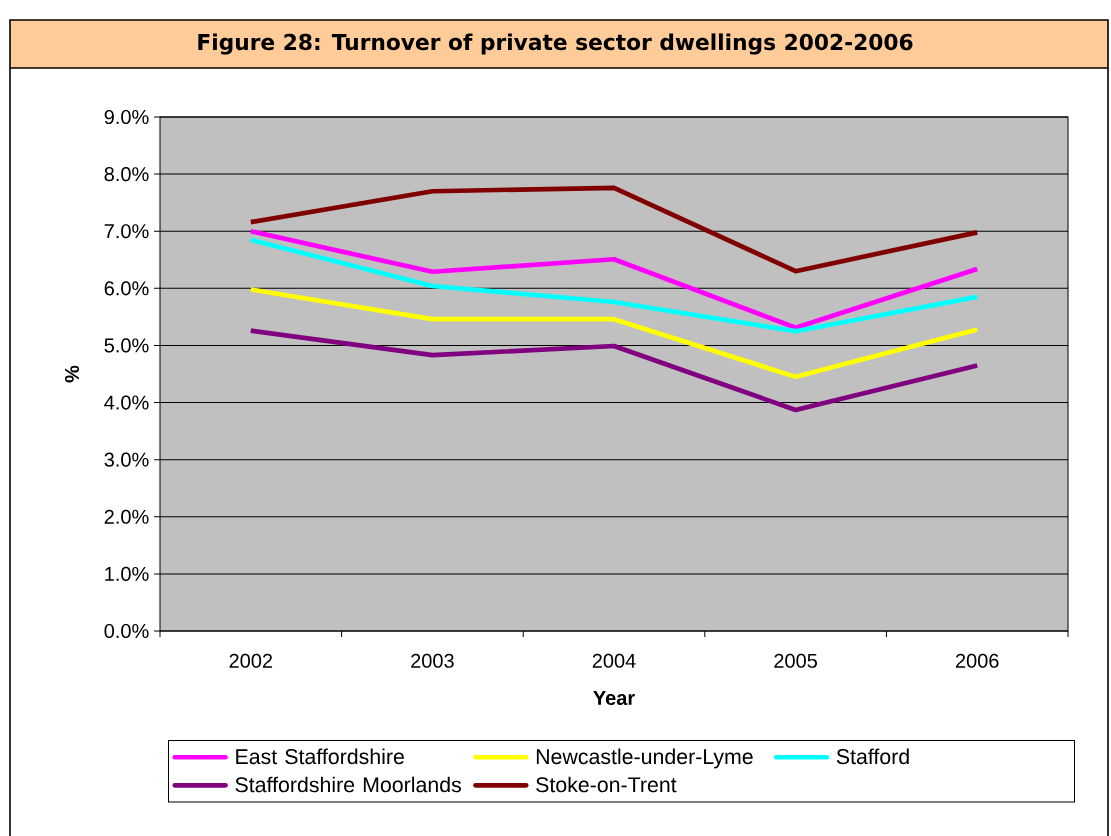 The width and height of the screenshot is (1111, 836). Describe the element at coordinates (432, 660) in the screenshot. I see `x-tick-label: 2003` at that location.